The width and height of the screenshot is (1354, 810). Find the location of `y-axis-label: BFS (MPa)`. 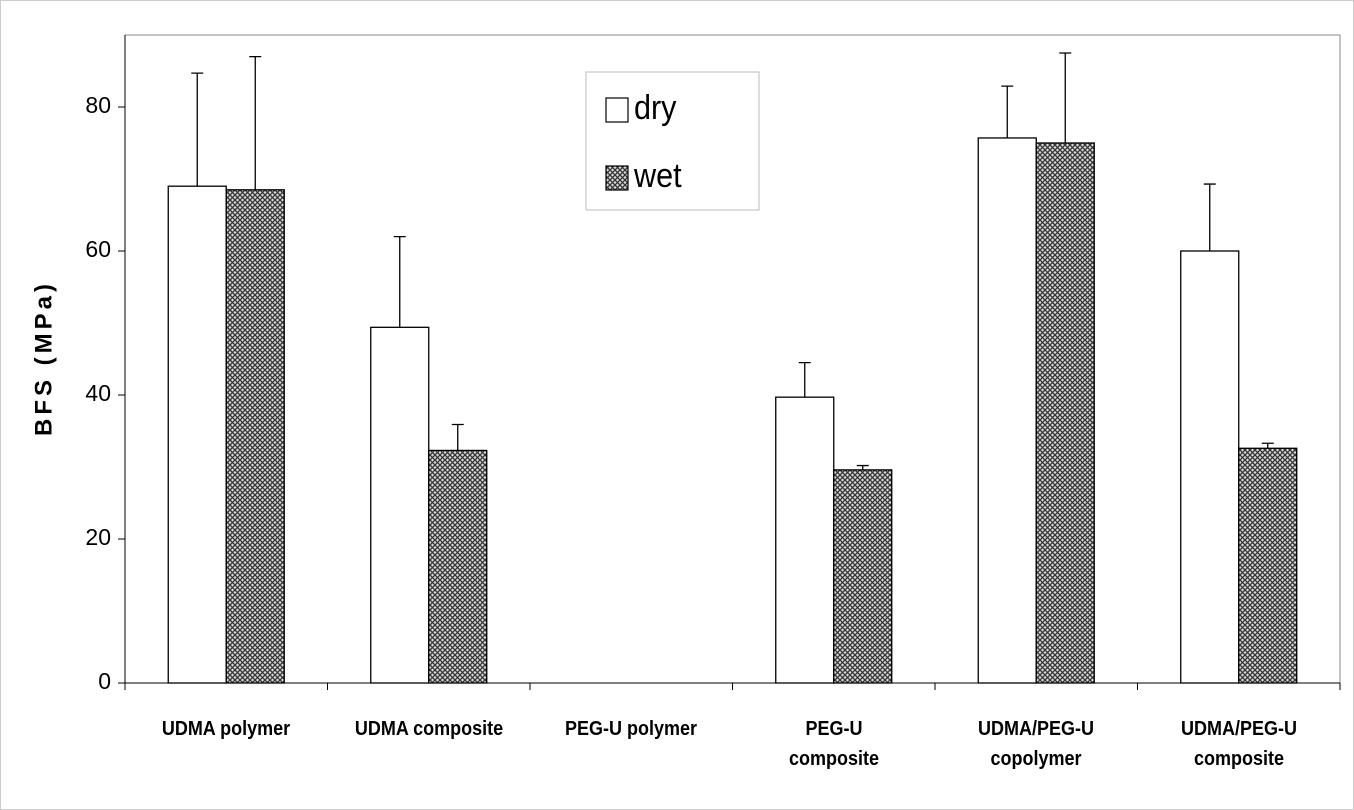

y-axis-label: BFS (MPa) is located at coordinates (43, 358).